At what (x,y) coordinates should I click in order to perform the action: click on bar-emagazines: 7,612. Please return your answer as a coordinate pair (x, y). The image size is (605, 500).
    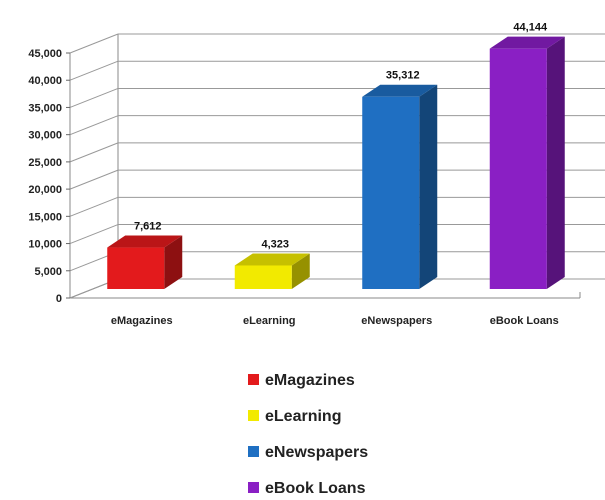
    Looking at the image, I should click on (145, 255).